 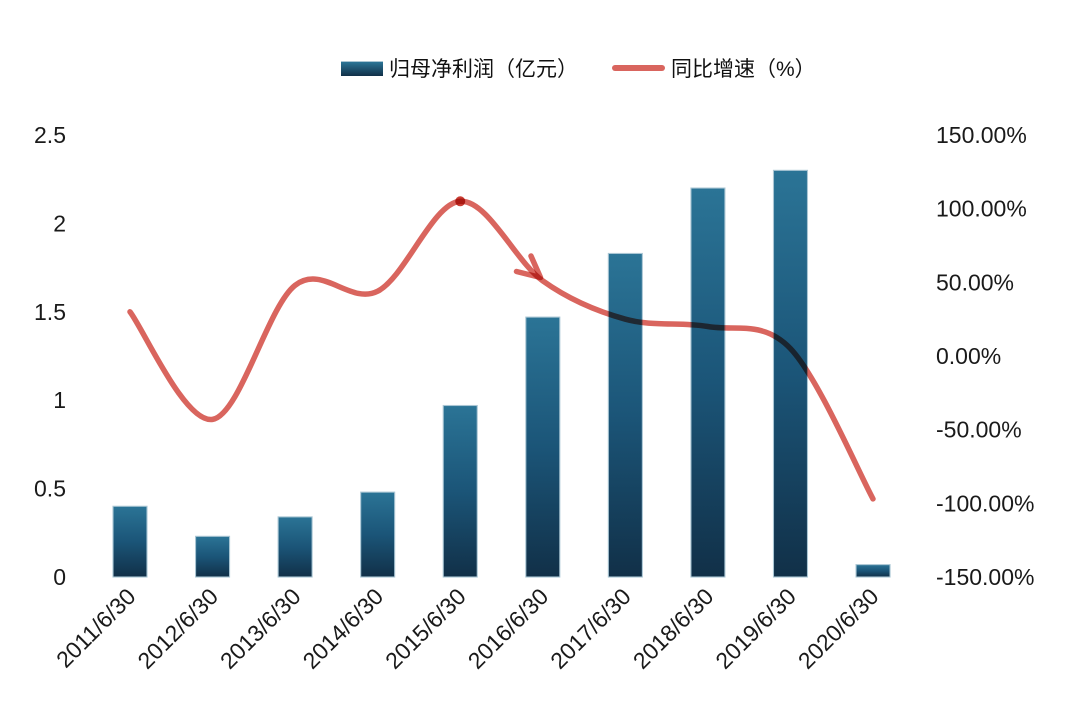 I want to click on y-axis-right-tick-label: -50.00%, so click(x=979, y=430).